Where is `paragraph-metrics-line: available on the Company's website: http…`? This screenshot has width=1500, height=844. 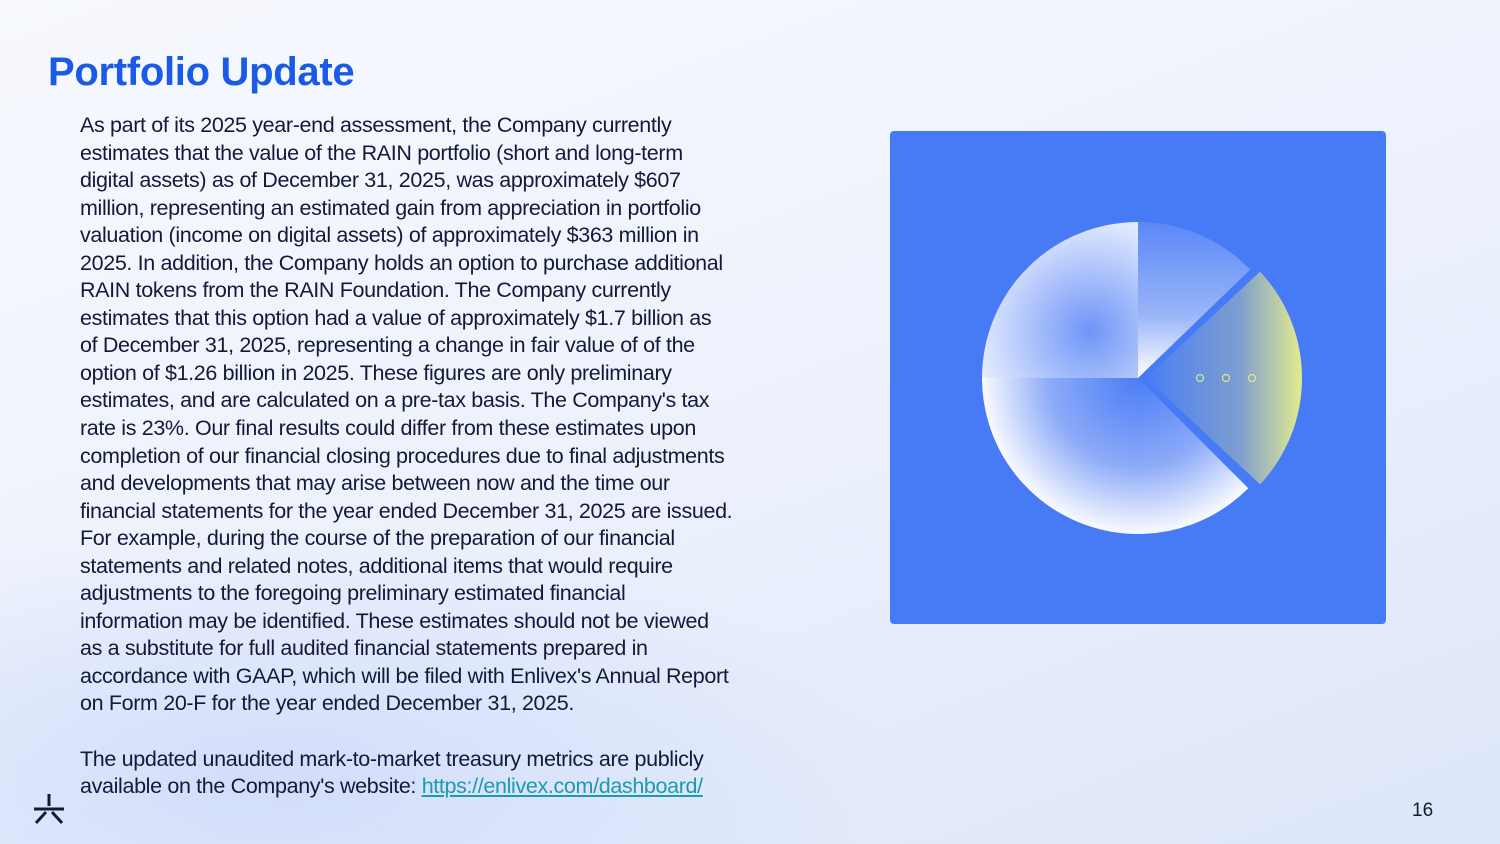 paragraph-metrics-line: available on the Company's website: http… is located at coordinates (460, 787).